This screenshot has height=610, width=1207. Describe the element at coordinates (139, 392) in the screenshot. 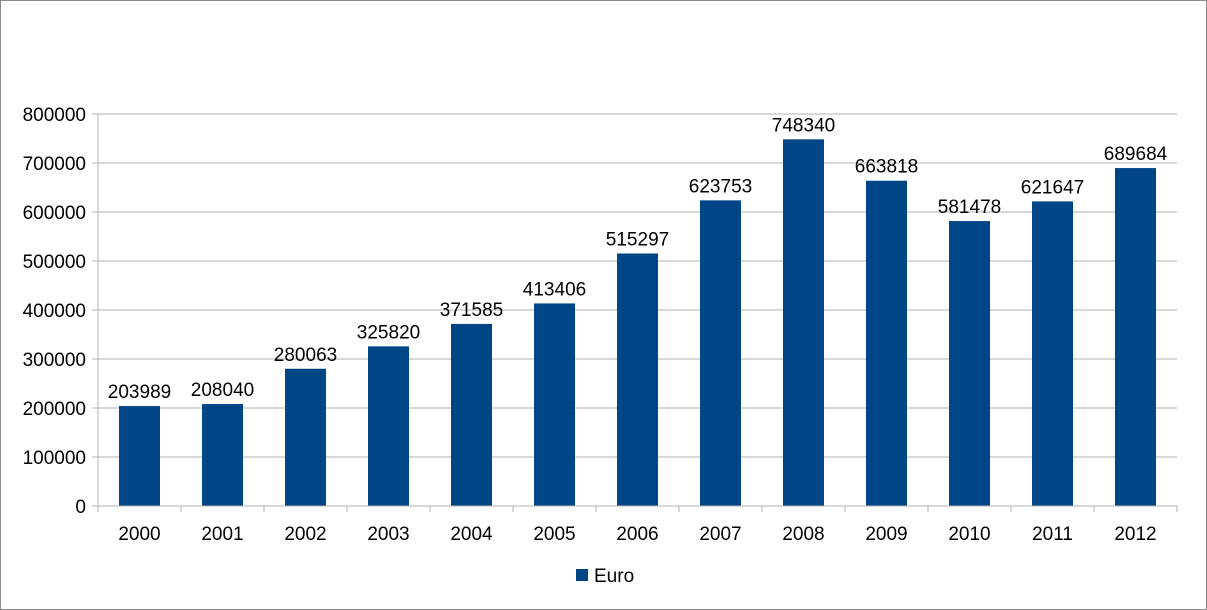

I see `data-label-2000: 203989` at that location.